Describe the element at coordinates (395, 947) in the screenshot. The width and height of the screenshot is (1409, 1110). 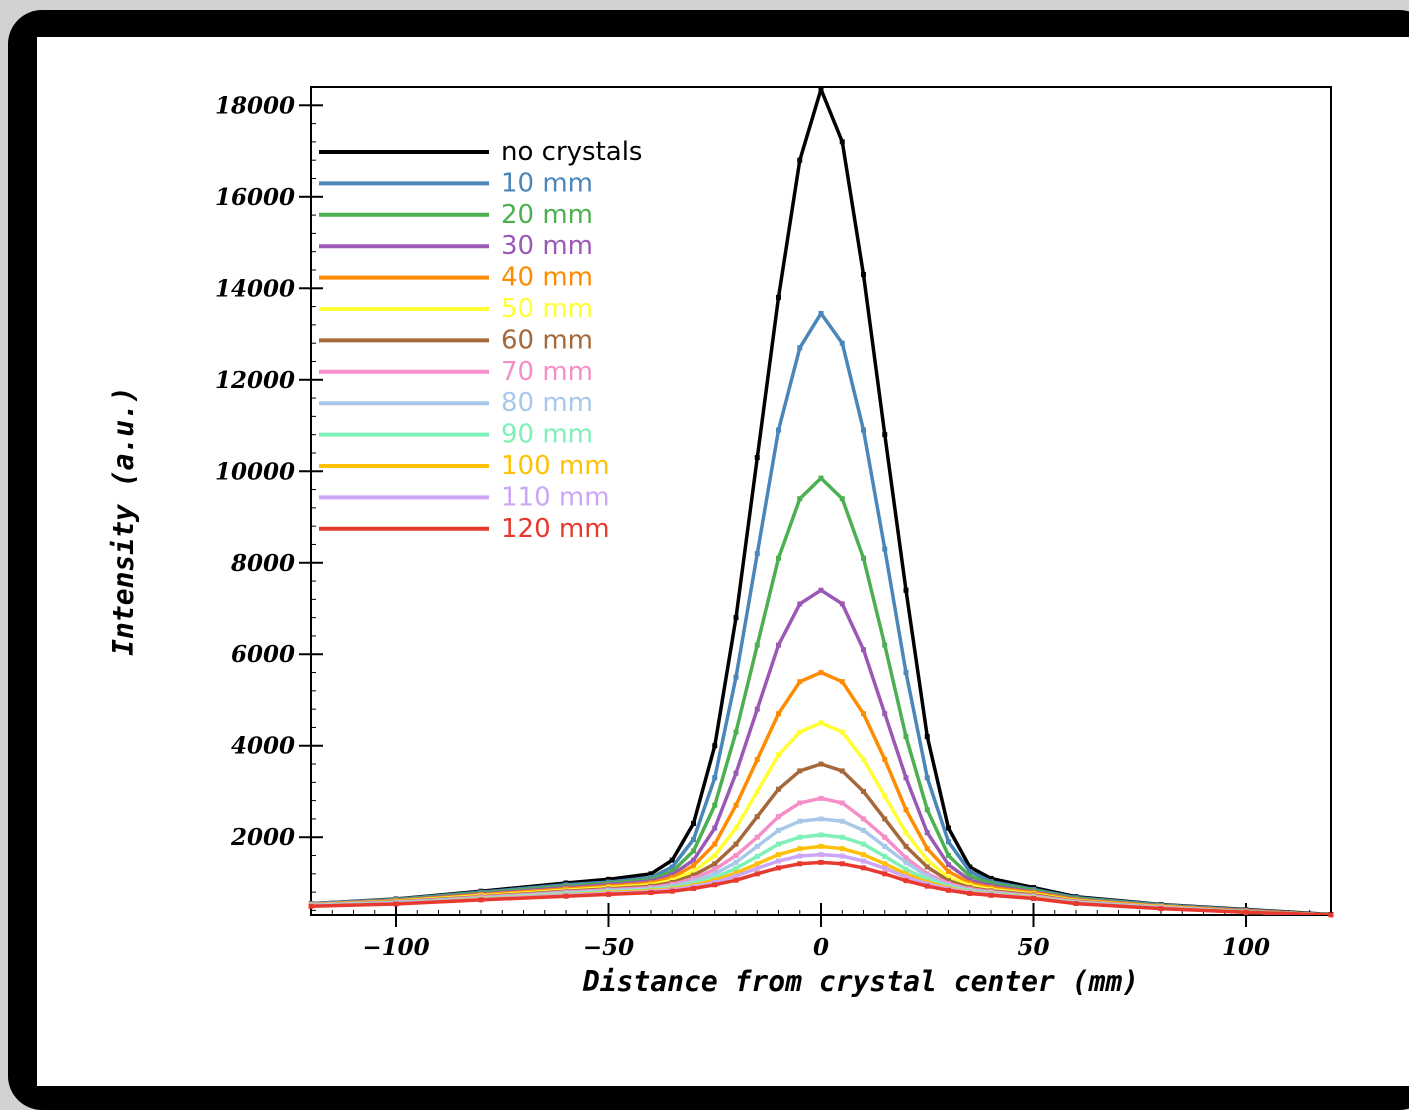
I see `x-tick-label: −100` at that location.